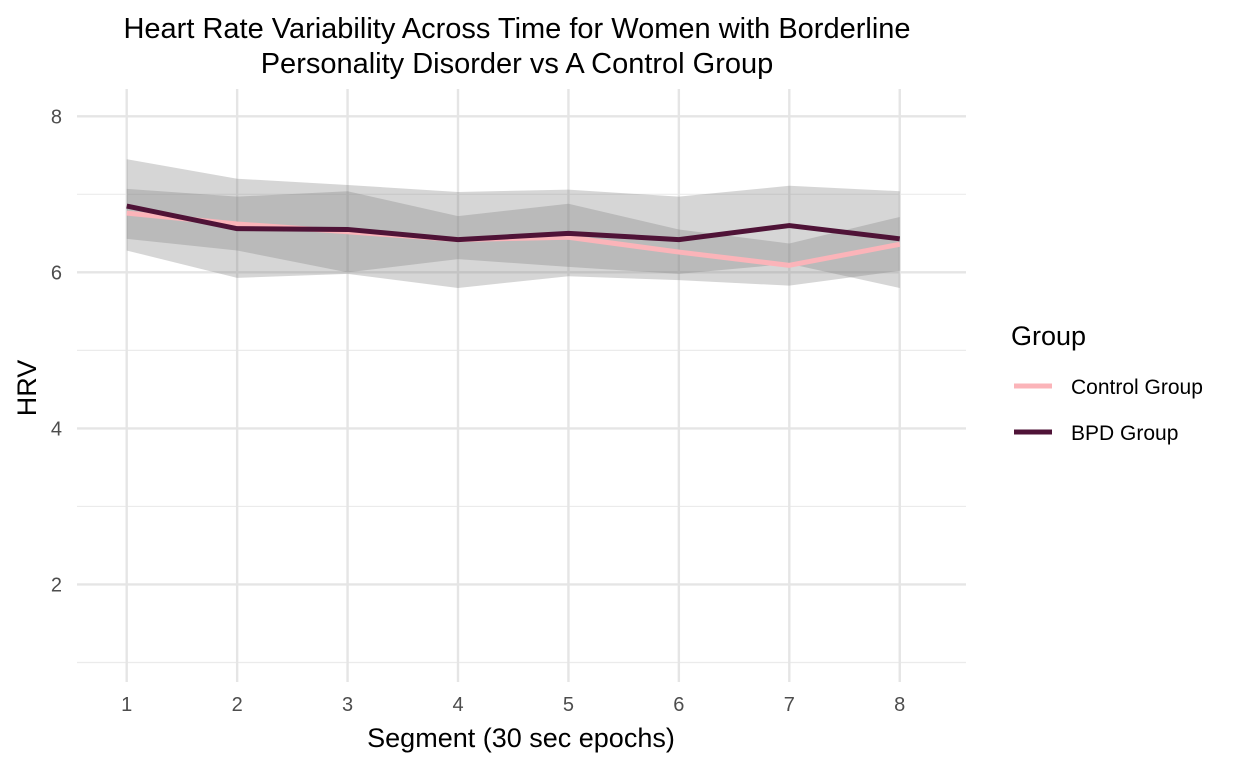 Image resolution: width=1248 pixels, height=768 pixels. What do you see at coordinates (27, 388) in the screenshot?
I see `y-axis-title: HRV` at bounding box center [27, 388].